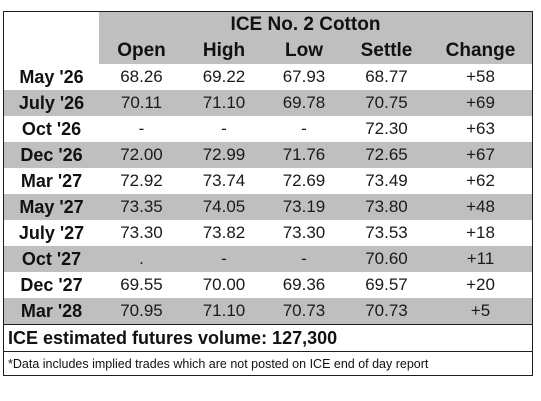  What do you see at coordinates (141, 155) in the screenshot?
I see `open-cell: 72.00` at bounding box center [141, 155].